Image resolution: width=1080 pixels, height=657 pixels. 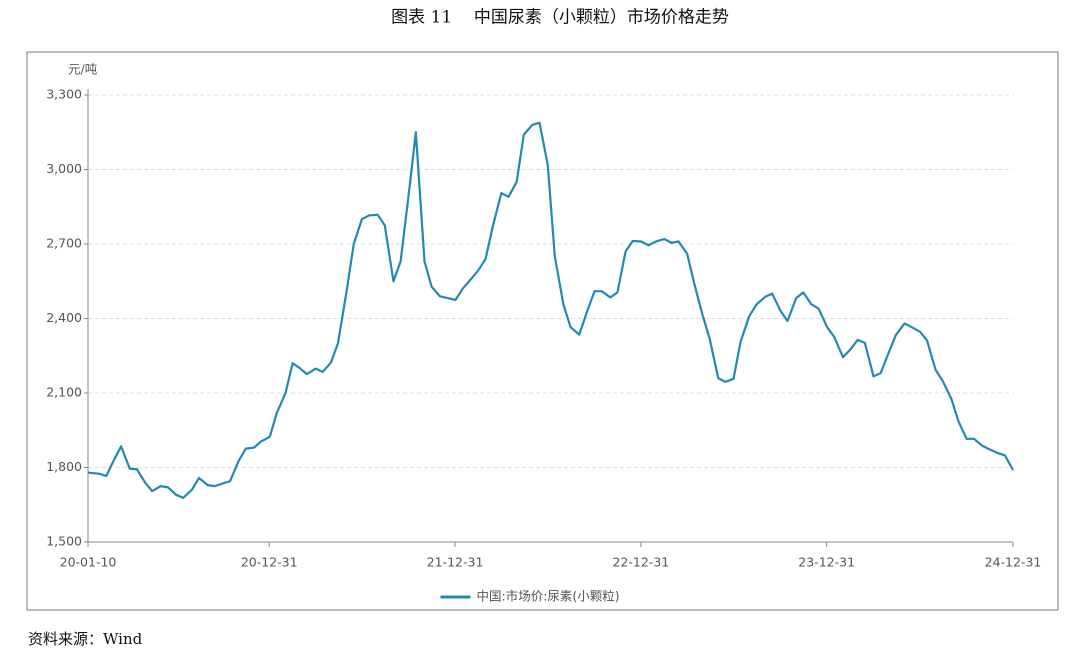 I want to click on y-tick-label: 1,500, so click(x=64, y=541).